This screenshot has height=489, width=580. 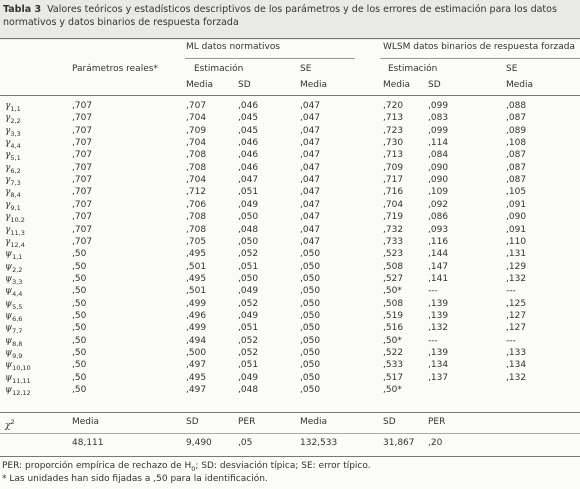 What do you see at coordinates (434, 85) in the screenshot?
I see `column-header: SD` at bounding box center [434, 85].